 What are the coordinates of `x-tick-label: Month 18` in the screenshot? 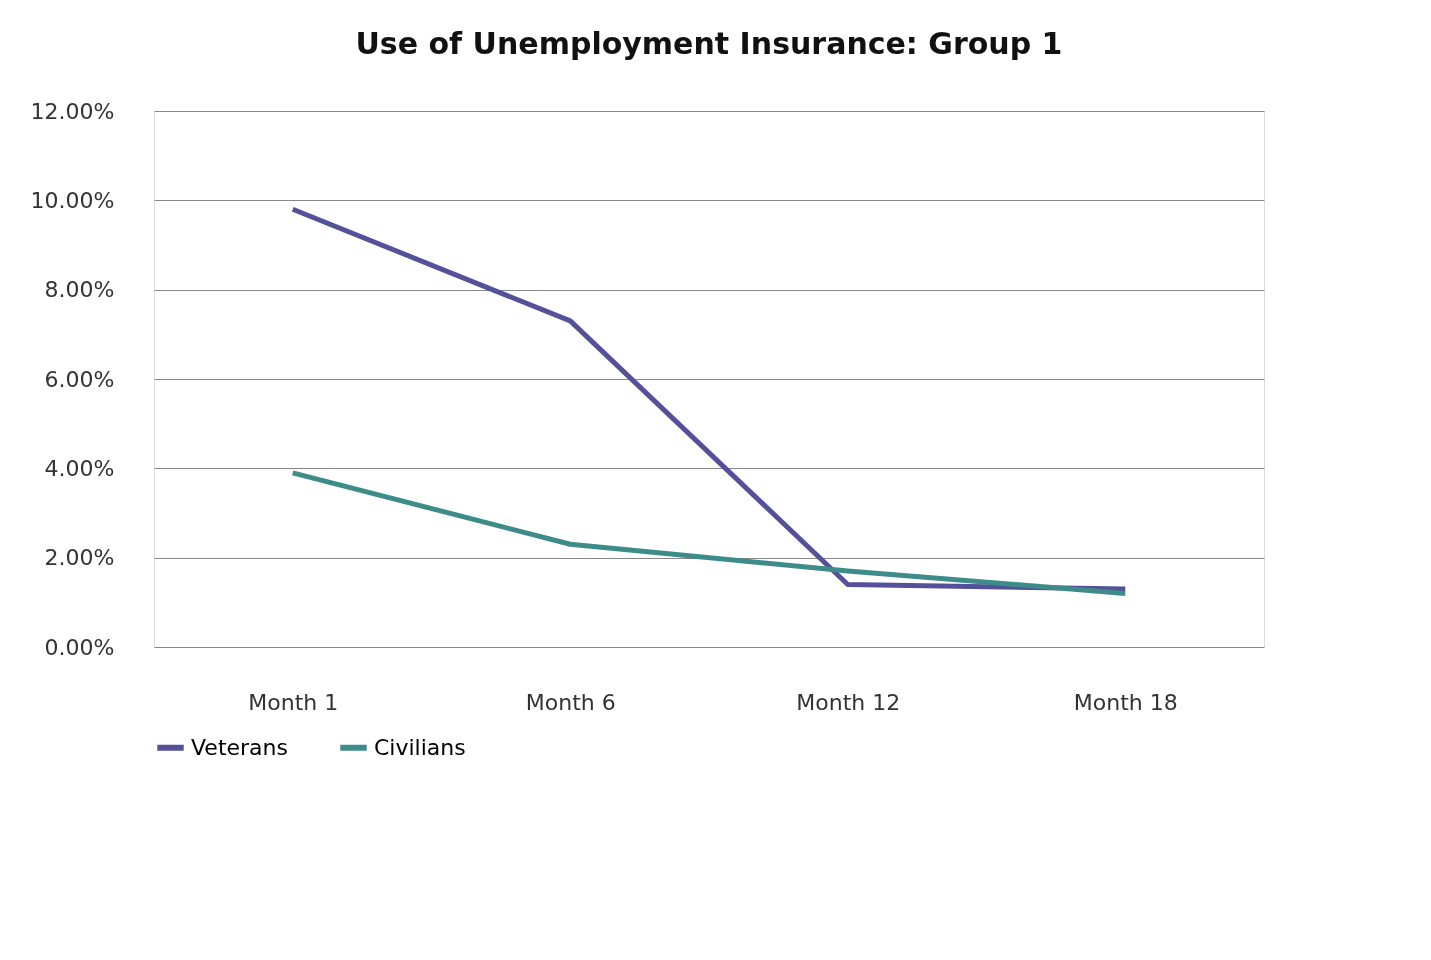 It's located at (1125, 702).